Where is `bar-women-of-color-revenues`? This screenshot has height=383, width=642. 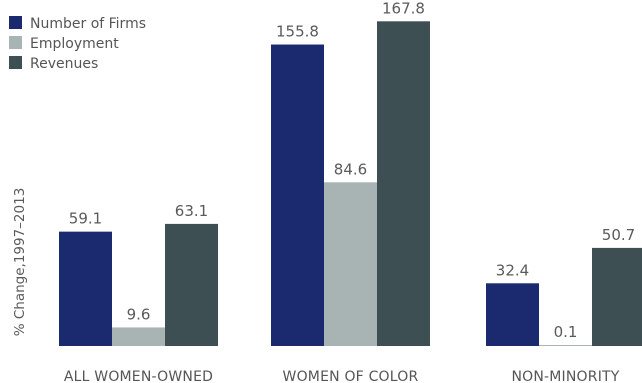 bar-women-of-color-revenues is located at coordinates (403, 183).